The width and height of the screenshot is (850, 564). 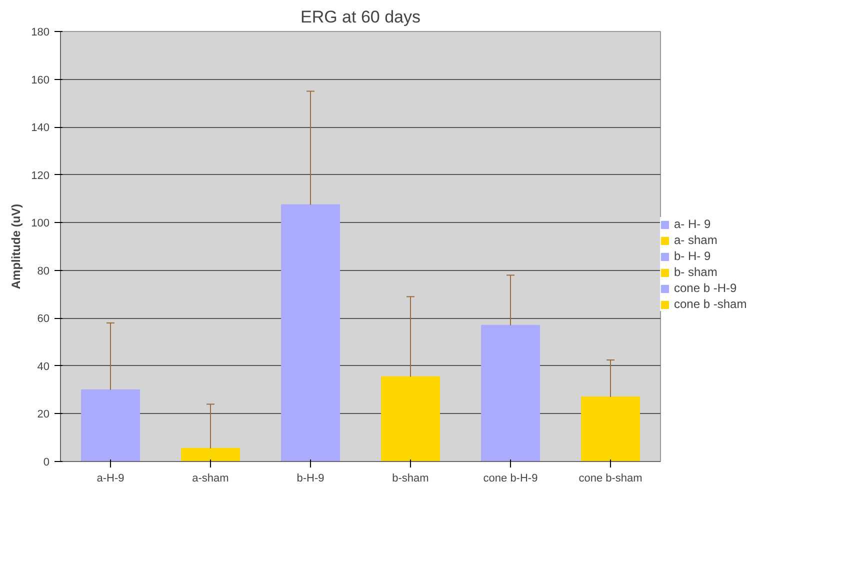 What do you see at coordinates (43, 366) in the screenshot?
I see `y-tick-label: 40` at bounding box center [43, 366].